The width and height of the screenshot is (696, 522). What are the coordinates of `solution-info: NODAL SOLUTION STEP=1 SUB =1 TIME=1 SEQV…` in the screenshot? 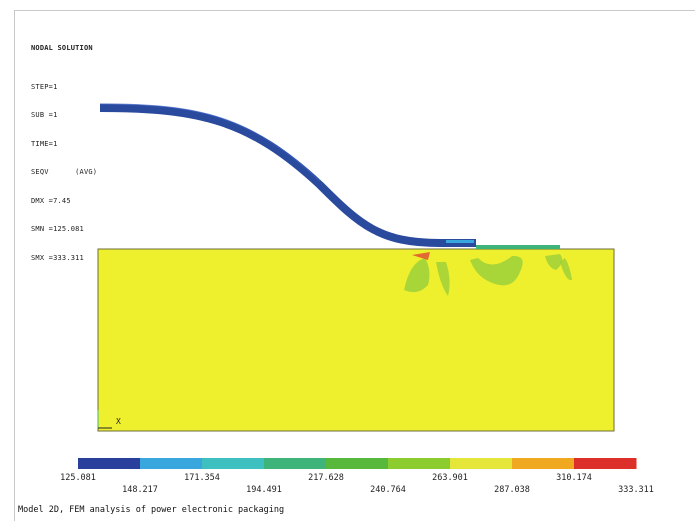 It's located at (64, 149).